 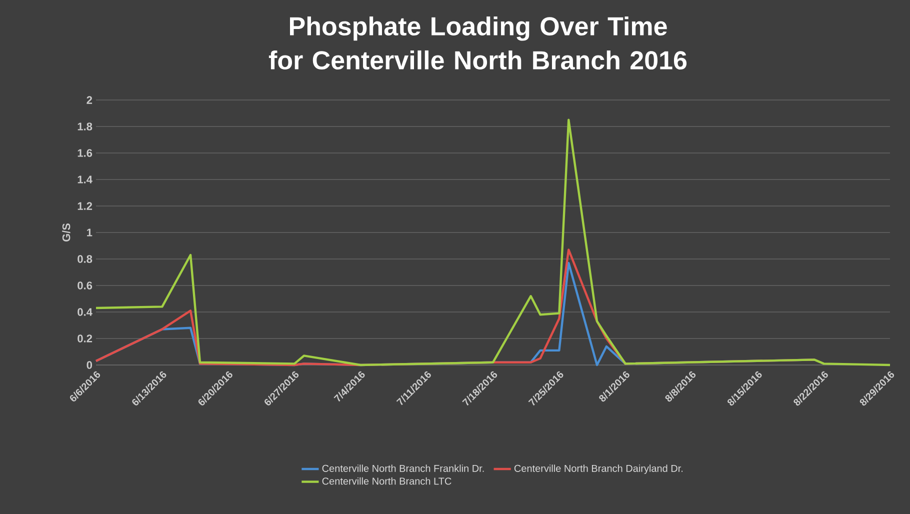 I want to click on chart-title: Phosphate Loading Over Time for Centerville North Branch 2016, so click(x=477, y=43).